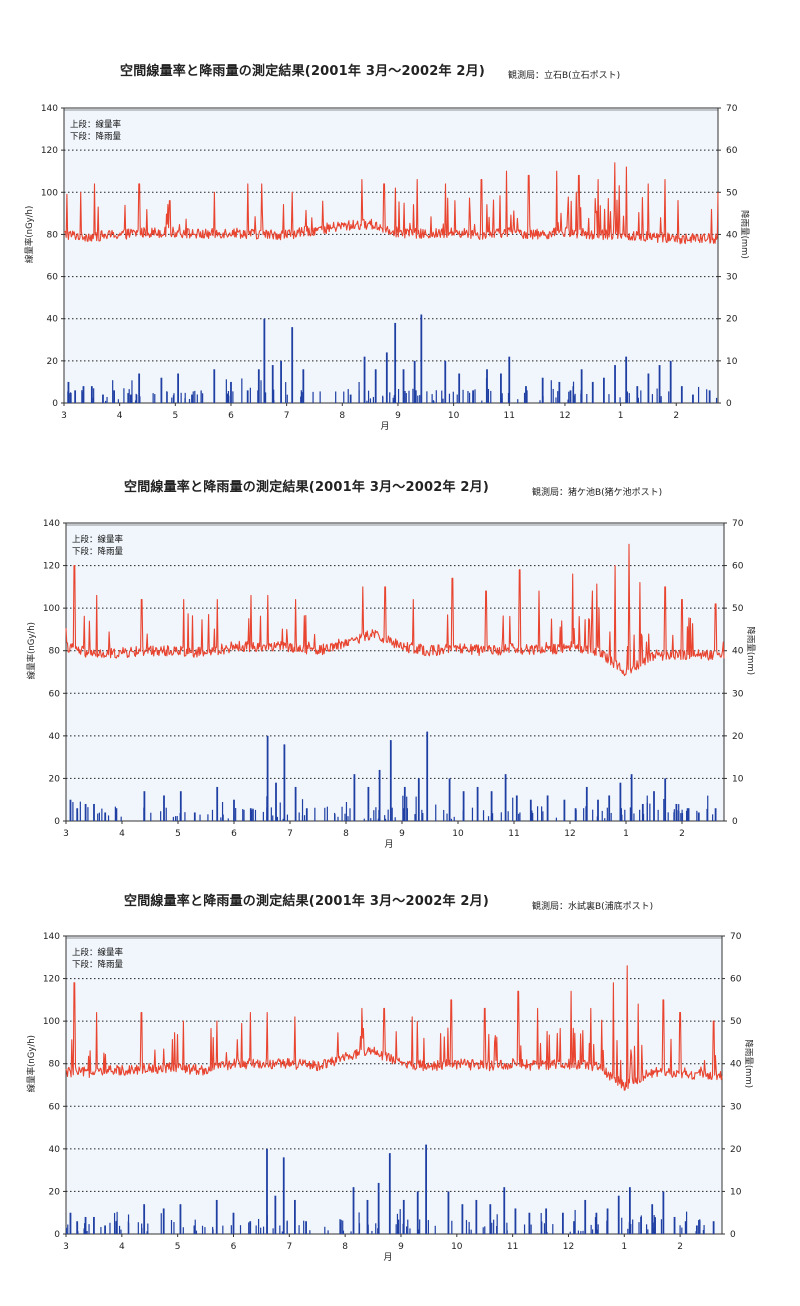  What do you see at coordinates (120, 416) in the screenshot?
I see `x-tick-label: 4` at bounding box center [120, 416].